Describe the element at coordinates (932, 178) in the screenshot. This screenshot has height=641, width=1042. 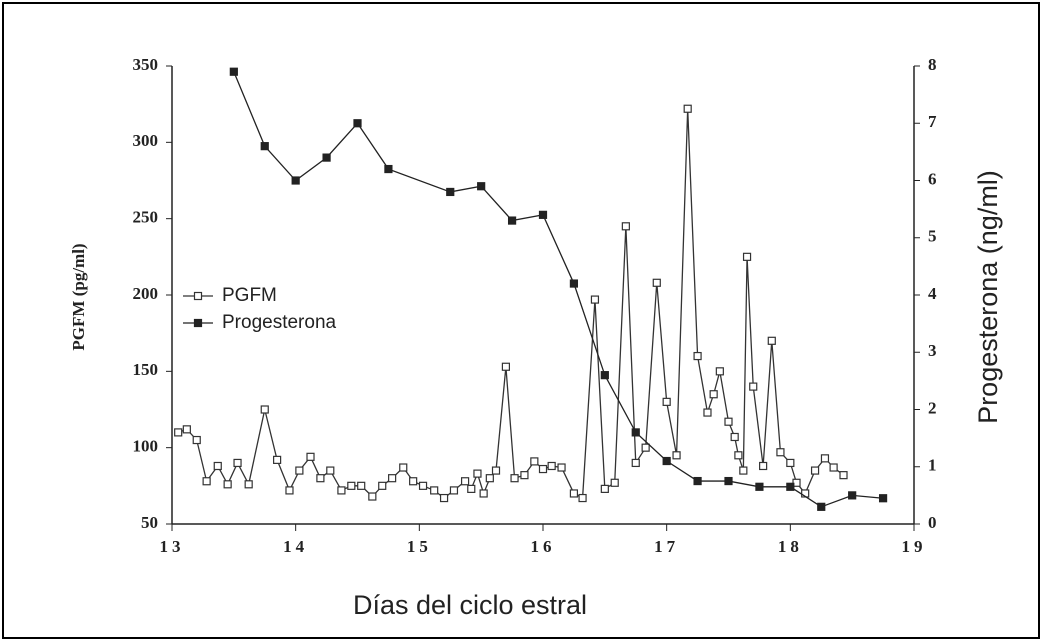
I see `y2-tick-label: 6` at that location.